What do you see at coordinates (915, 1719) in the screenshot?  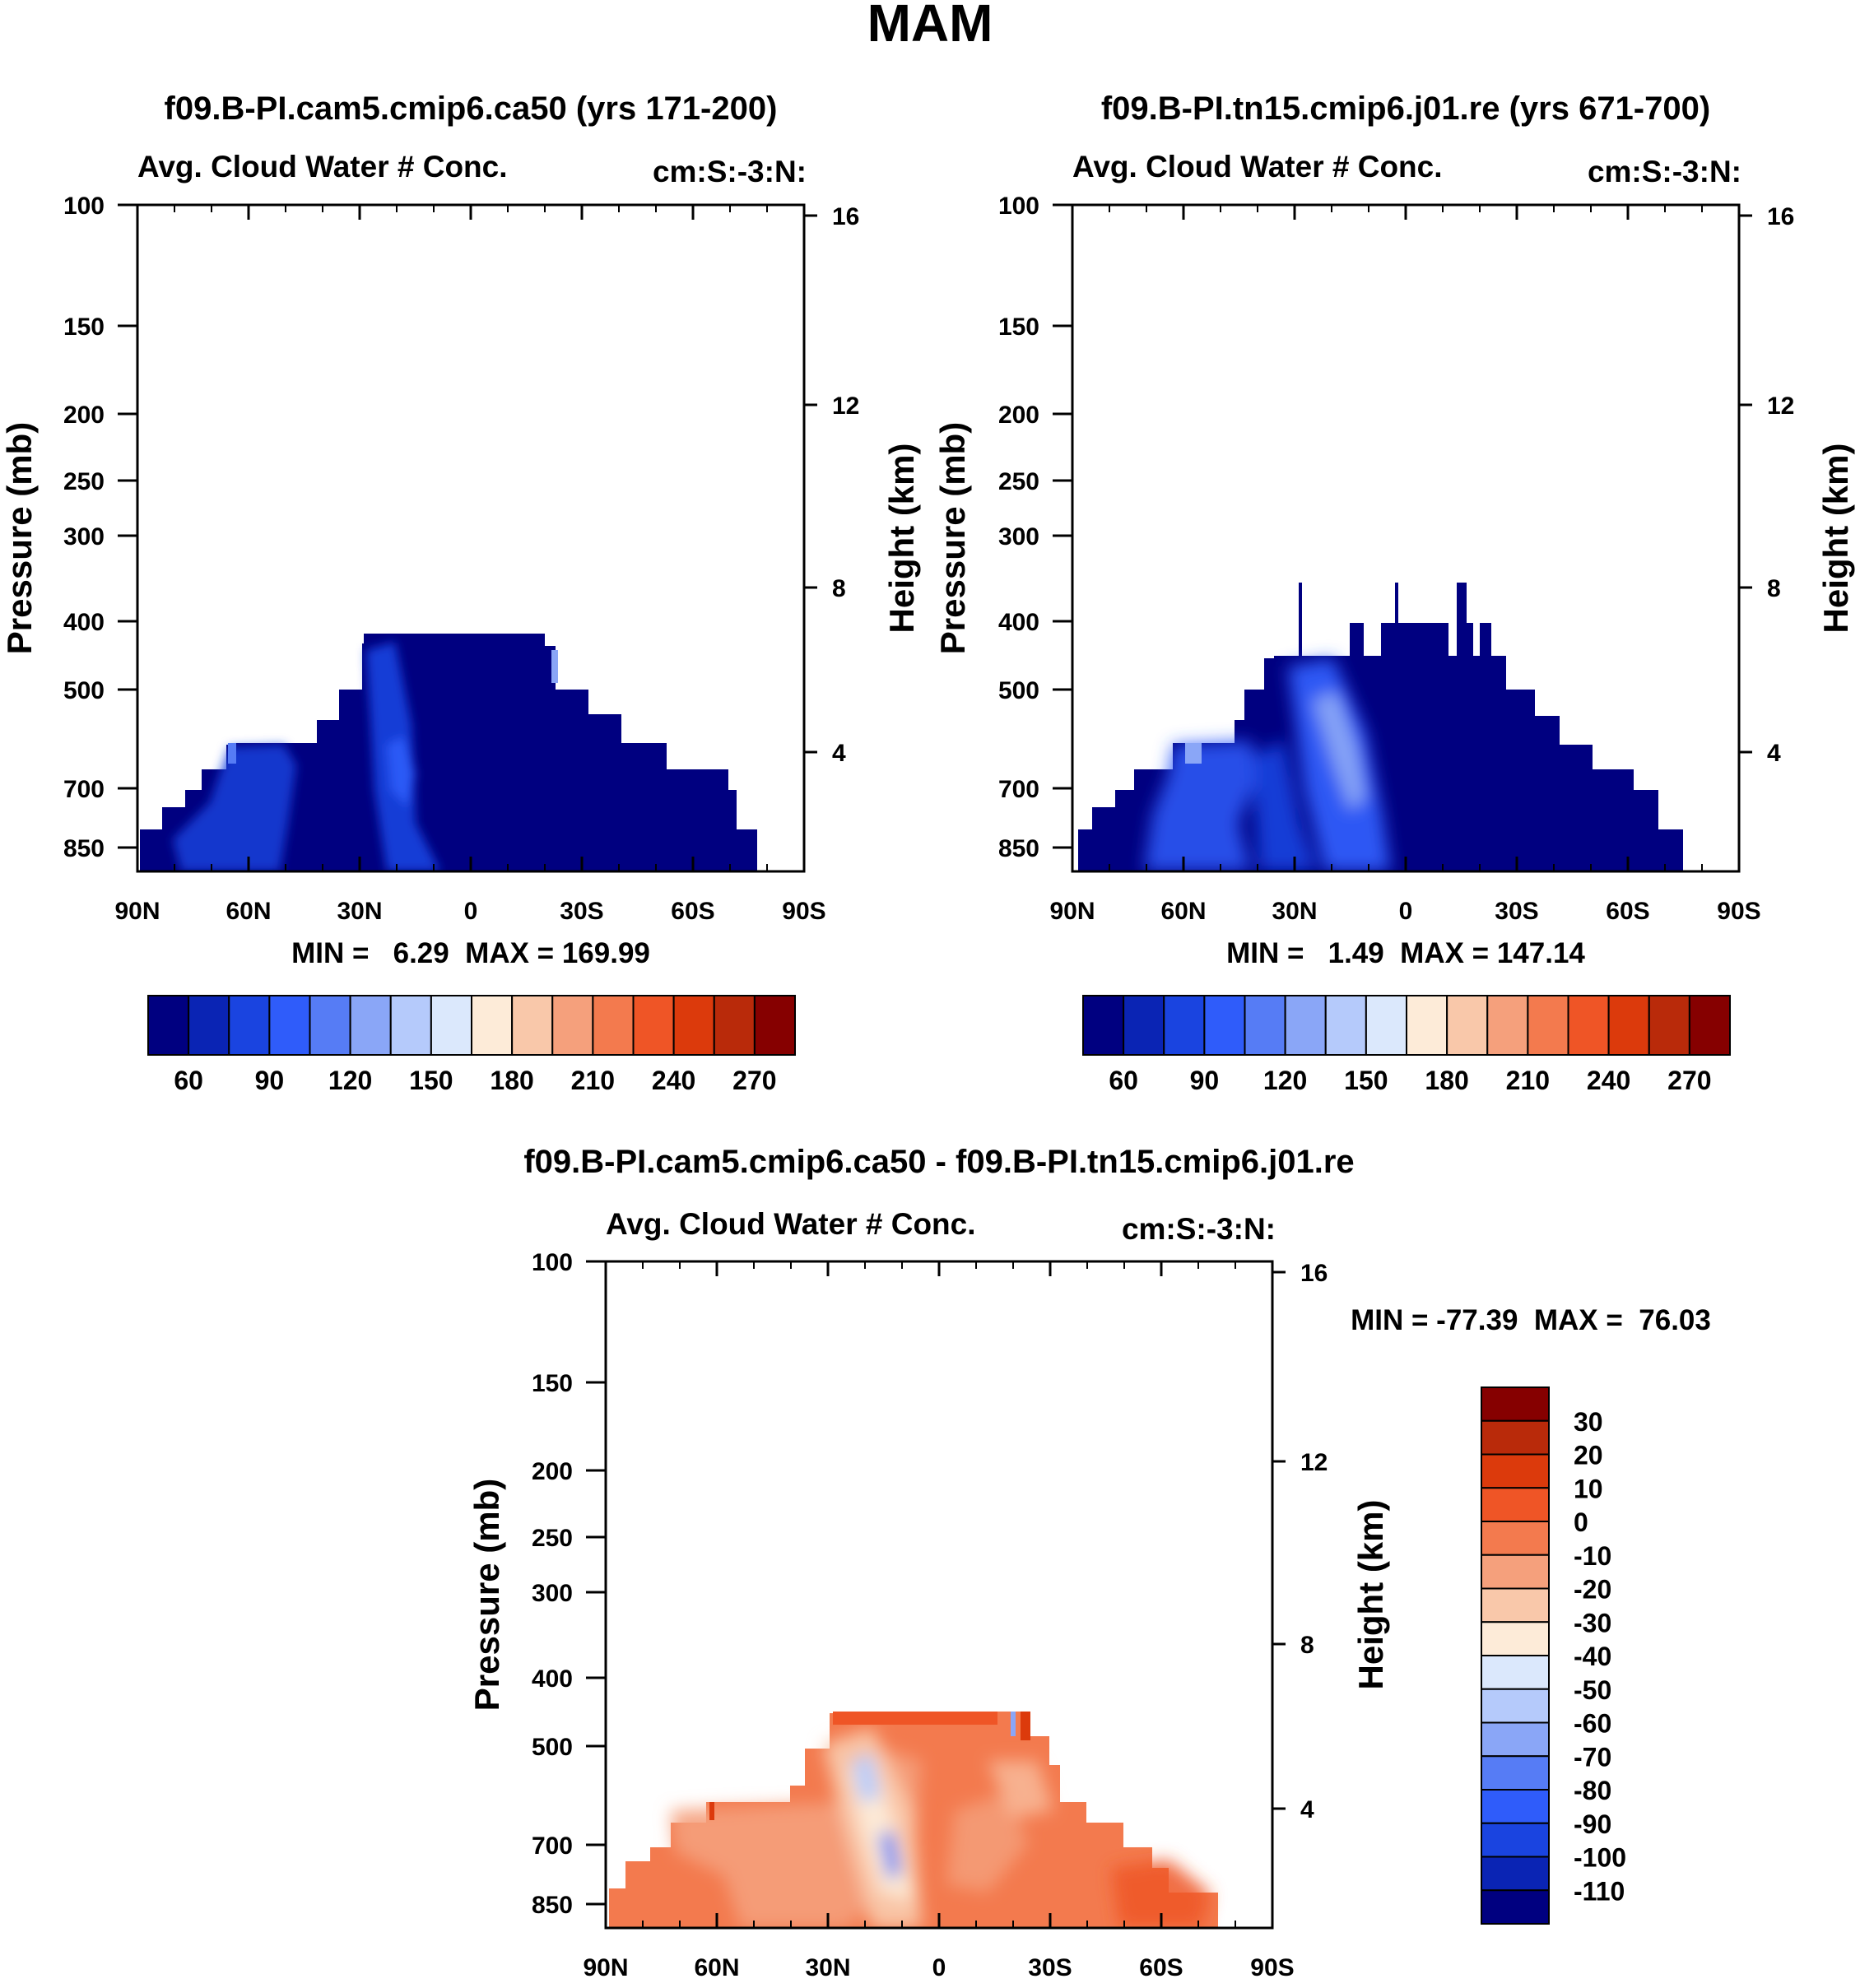 I see `panel-c-dark-strip` at bounding box center [915, 1719].